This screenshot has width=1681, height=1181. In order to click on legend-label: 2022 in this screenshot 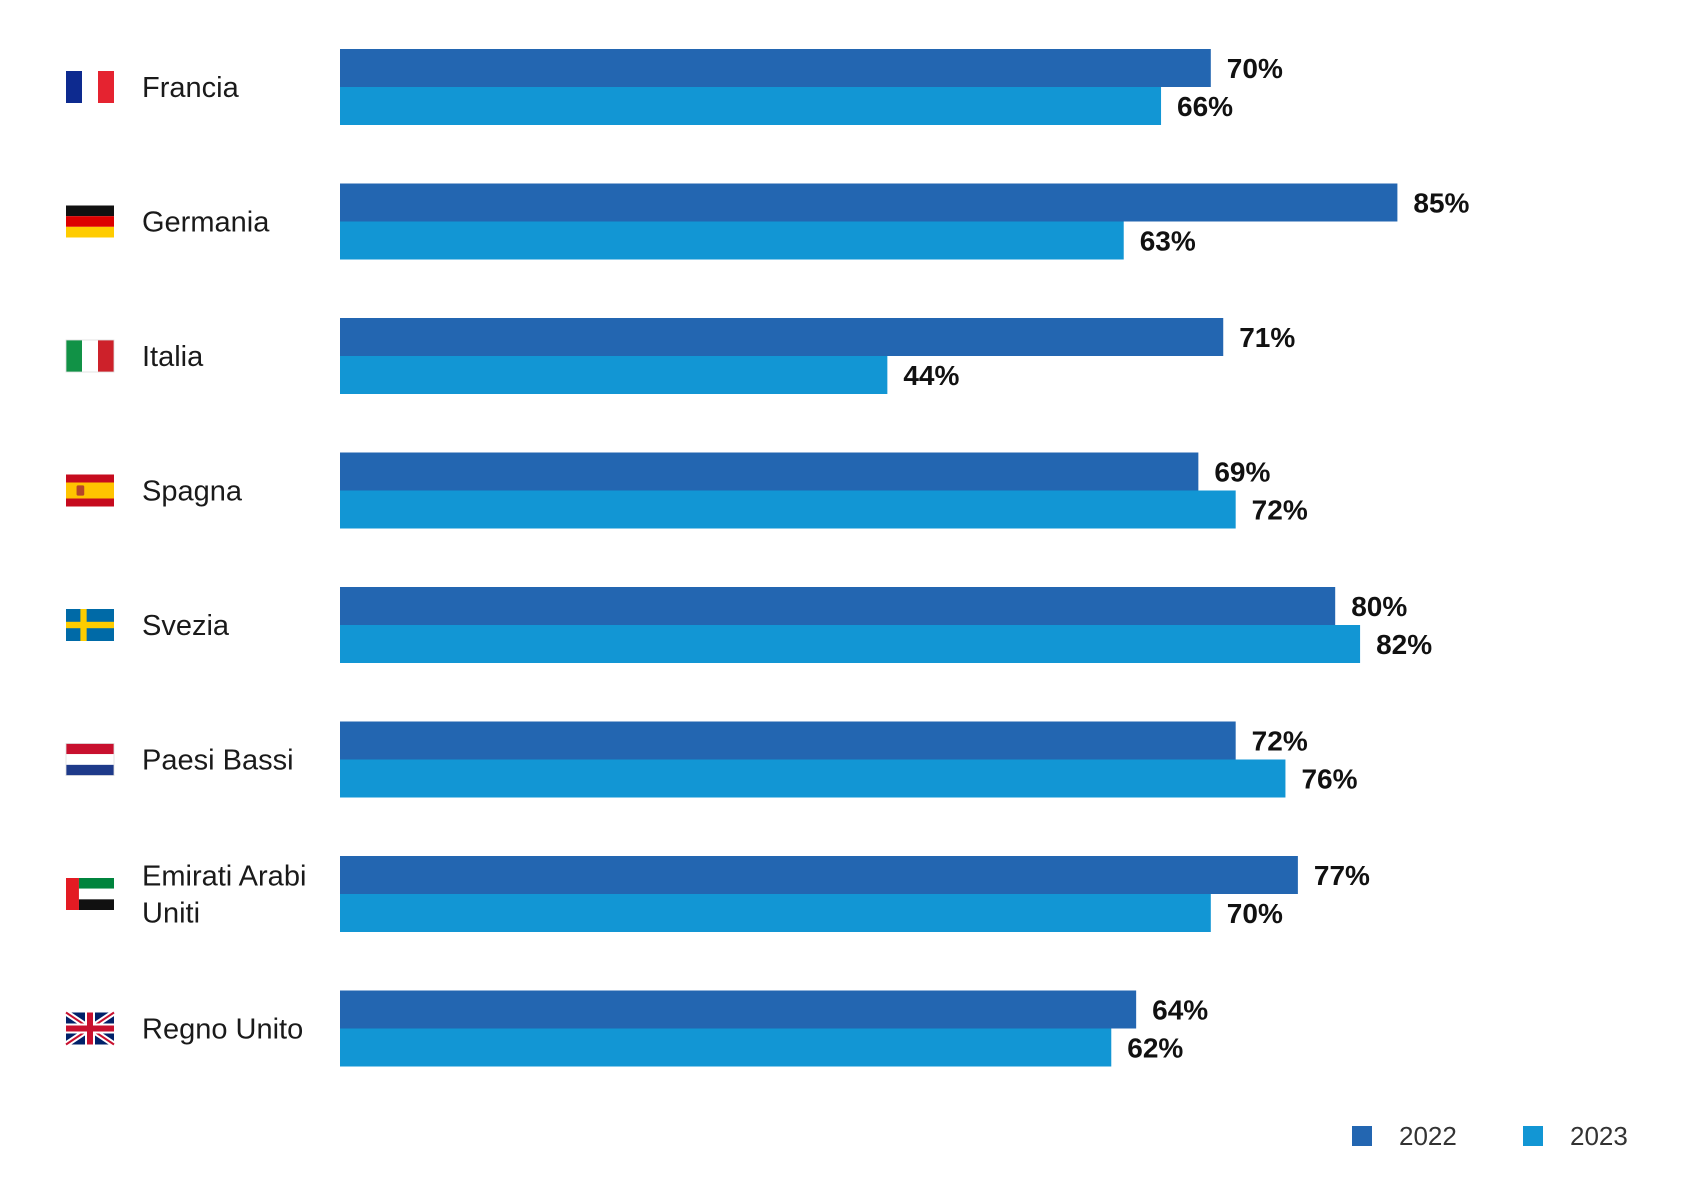, I will do `click(1428, 1136)`.